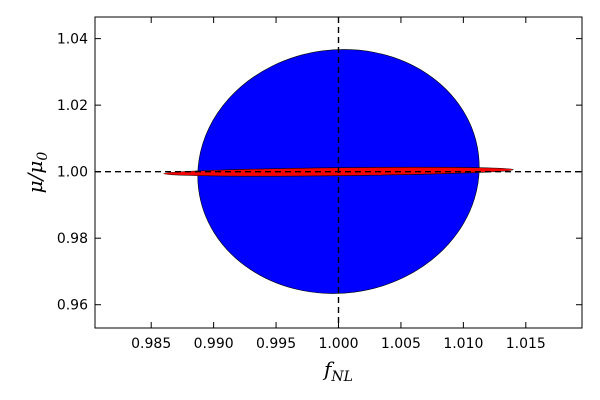 This screenshot has width=600, height=400. What do you see at coordinates (214, 344) in the screenshot?
I see `x-tick-label: 0.990` at bounding box center [214, 344].